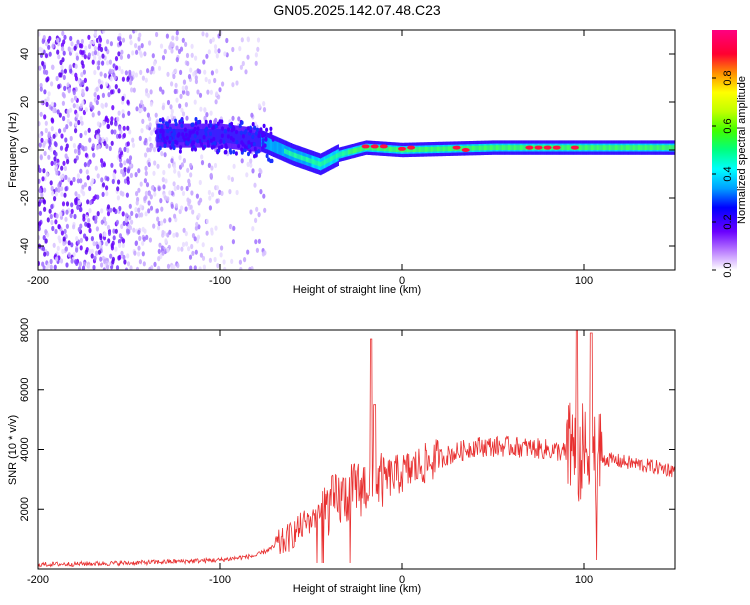 The height and width of the screenshot is (605, 750). Describe the element at coordinates (724, 150) in the screenshot. I see `colorbar-gradient` at that location.